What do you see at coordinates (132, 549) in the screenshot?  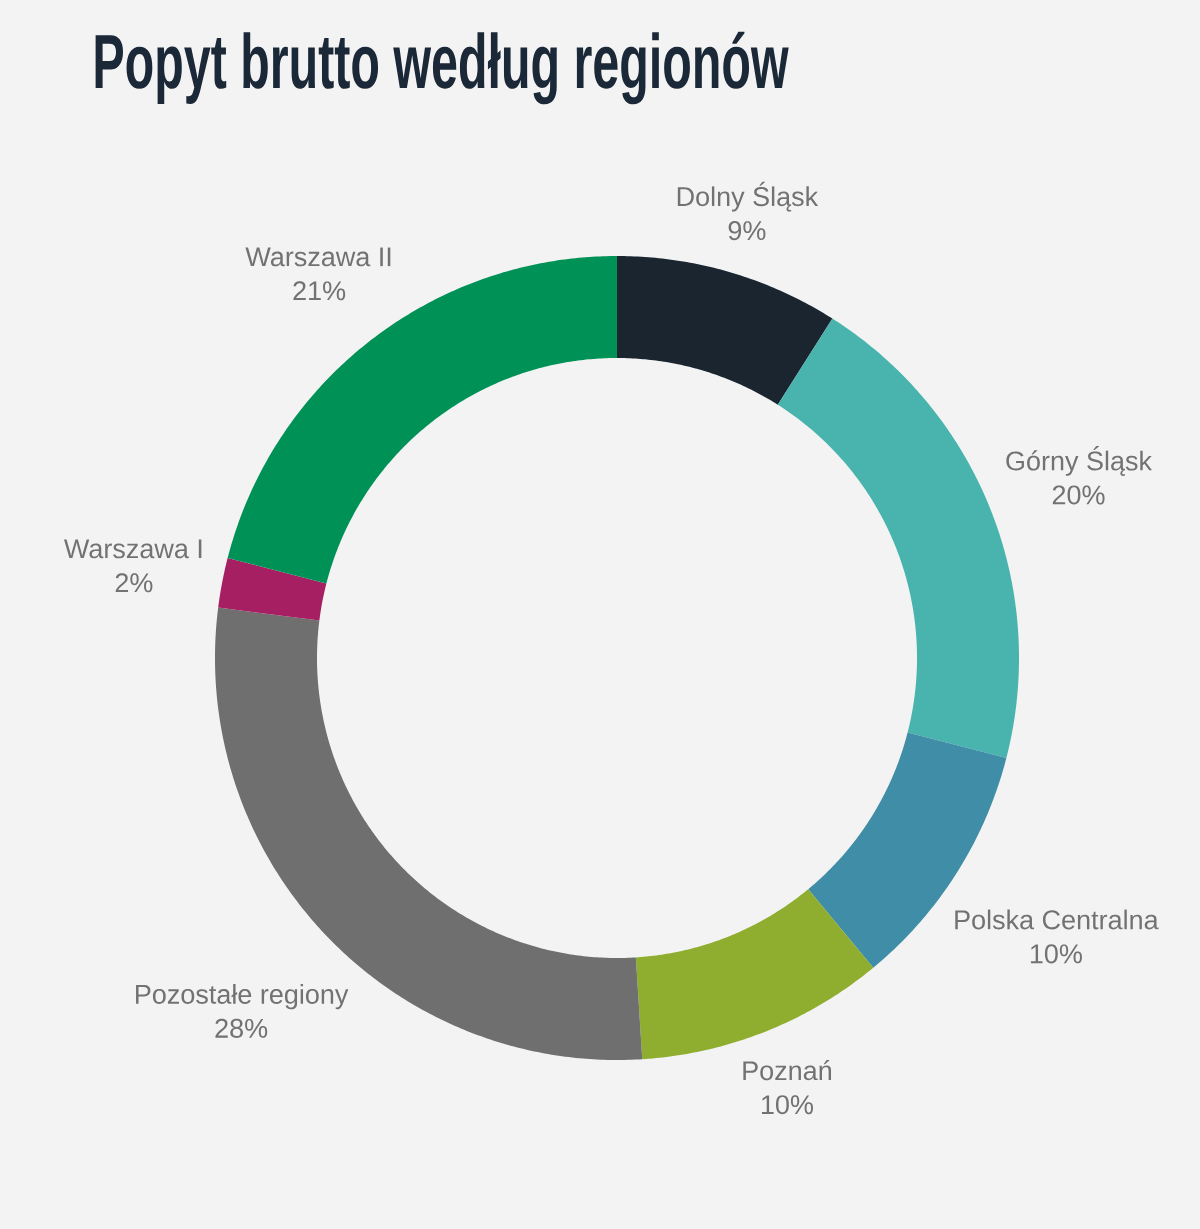 I see `slice-label: Warszawa I` at bounding box center [132, 549].